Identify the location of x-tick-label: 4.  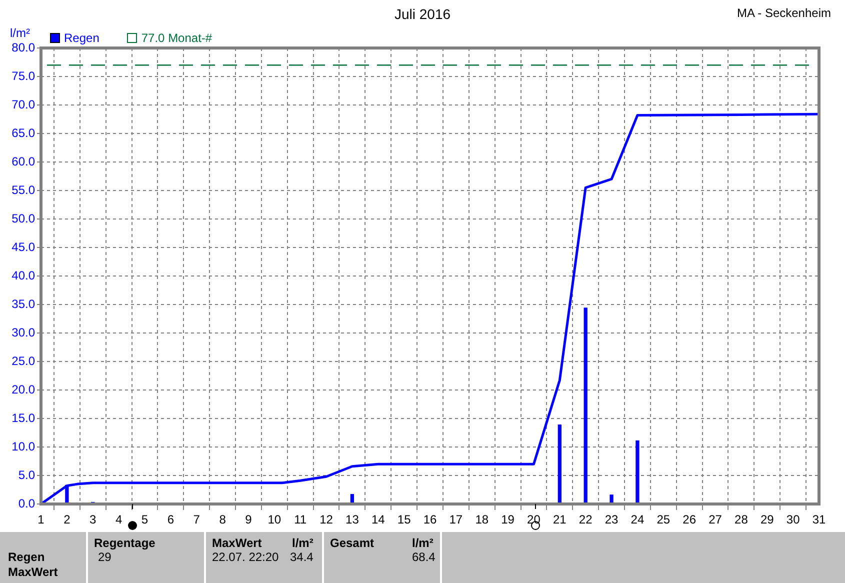
(118, 519).